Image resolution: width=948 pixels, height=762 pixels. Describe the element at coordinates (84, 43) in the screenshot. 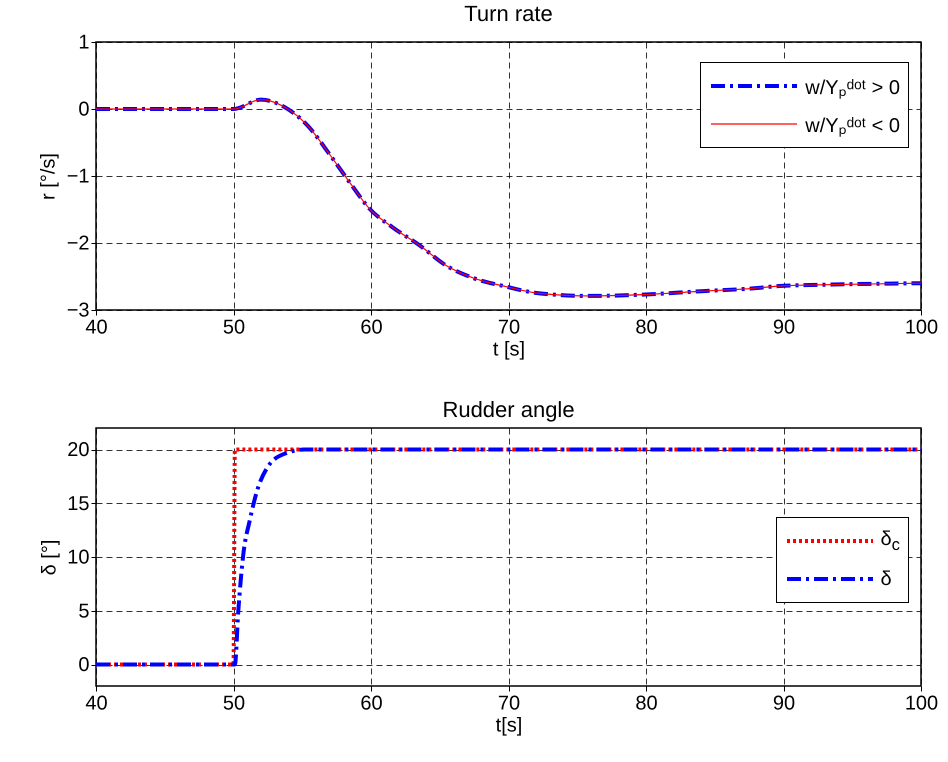

I see `y-tick-label: 1` at that location.